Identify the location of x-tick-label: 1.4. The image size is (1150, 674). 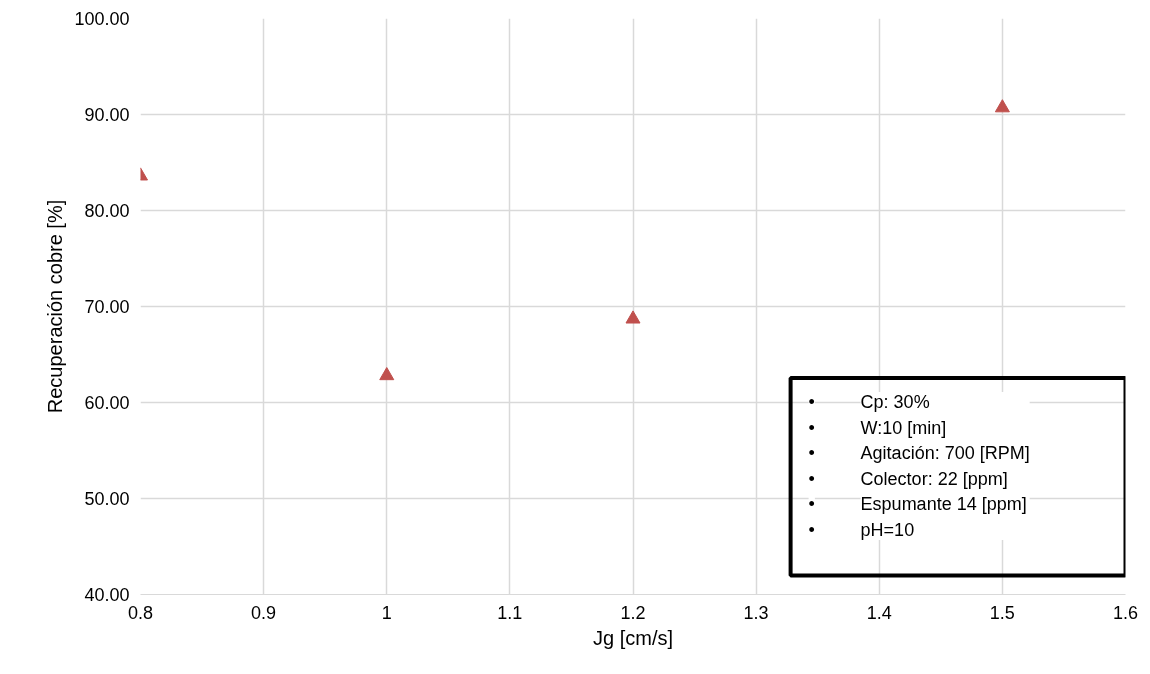
(879, 612).